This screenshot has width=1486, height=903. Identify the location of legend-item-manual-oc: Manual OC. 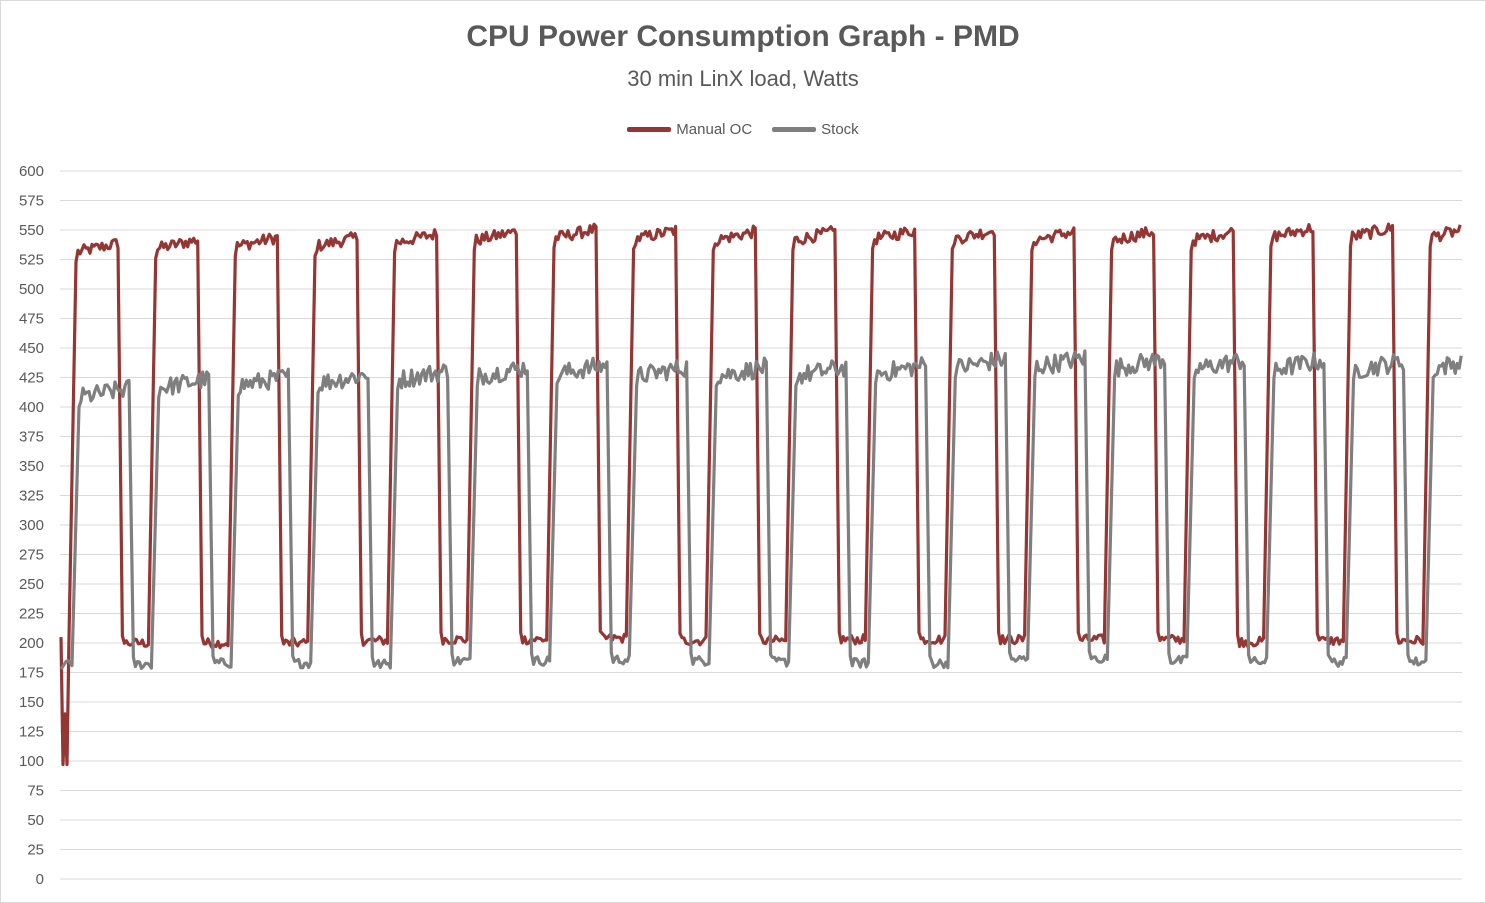
(689, 129).